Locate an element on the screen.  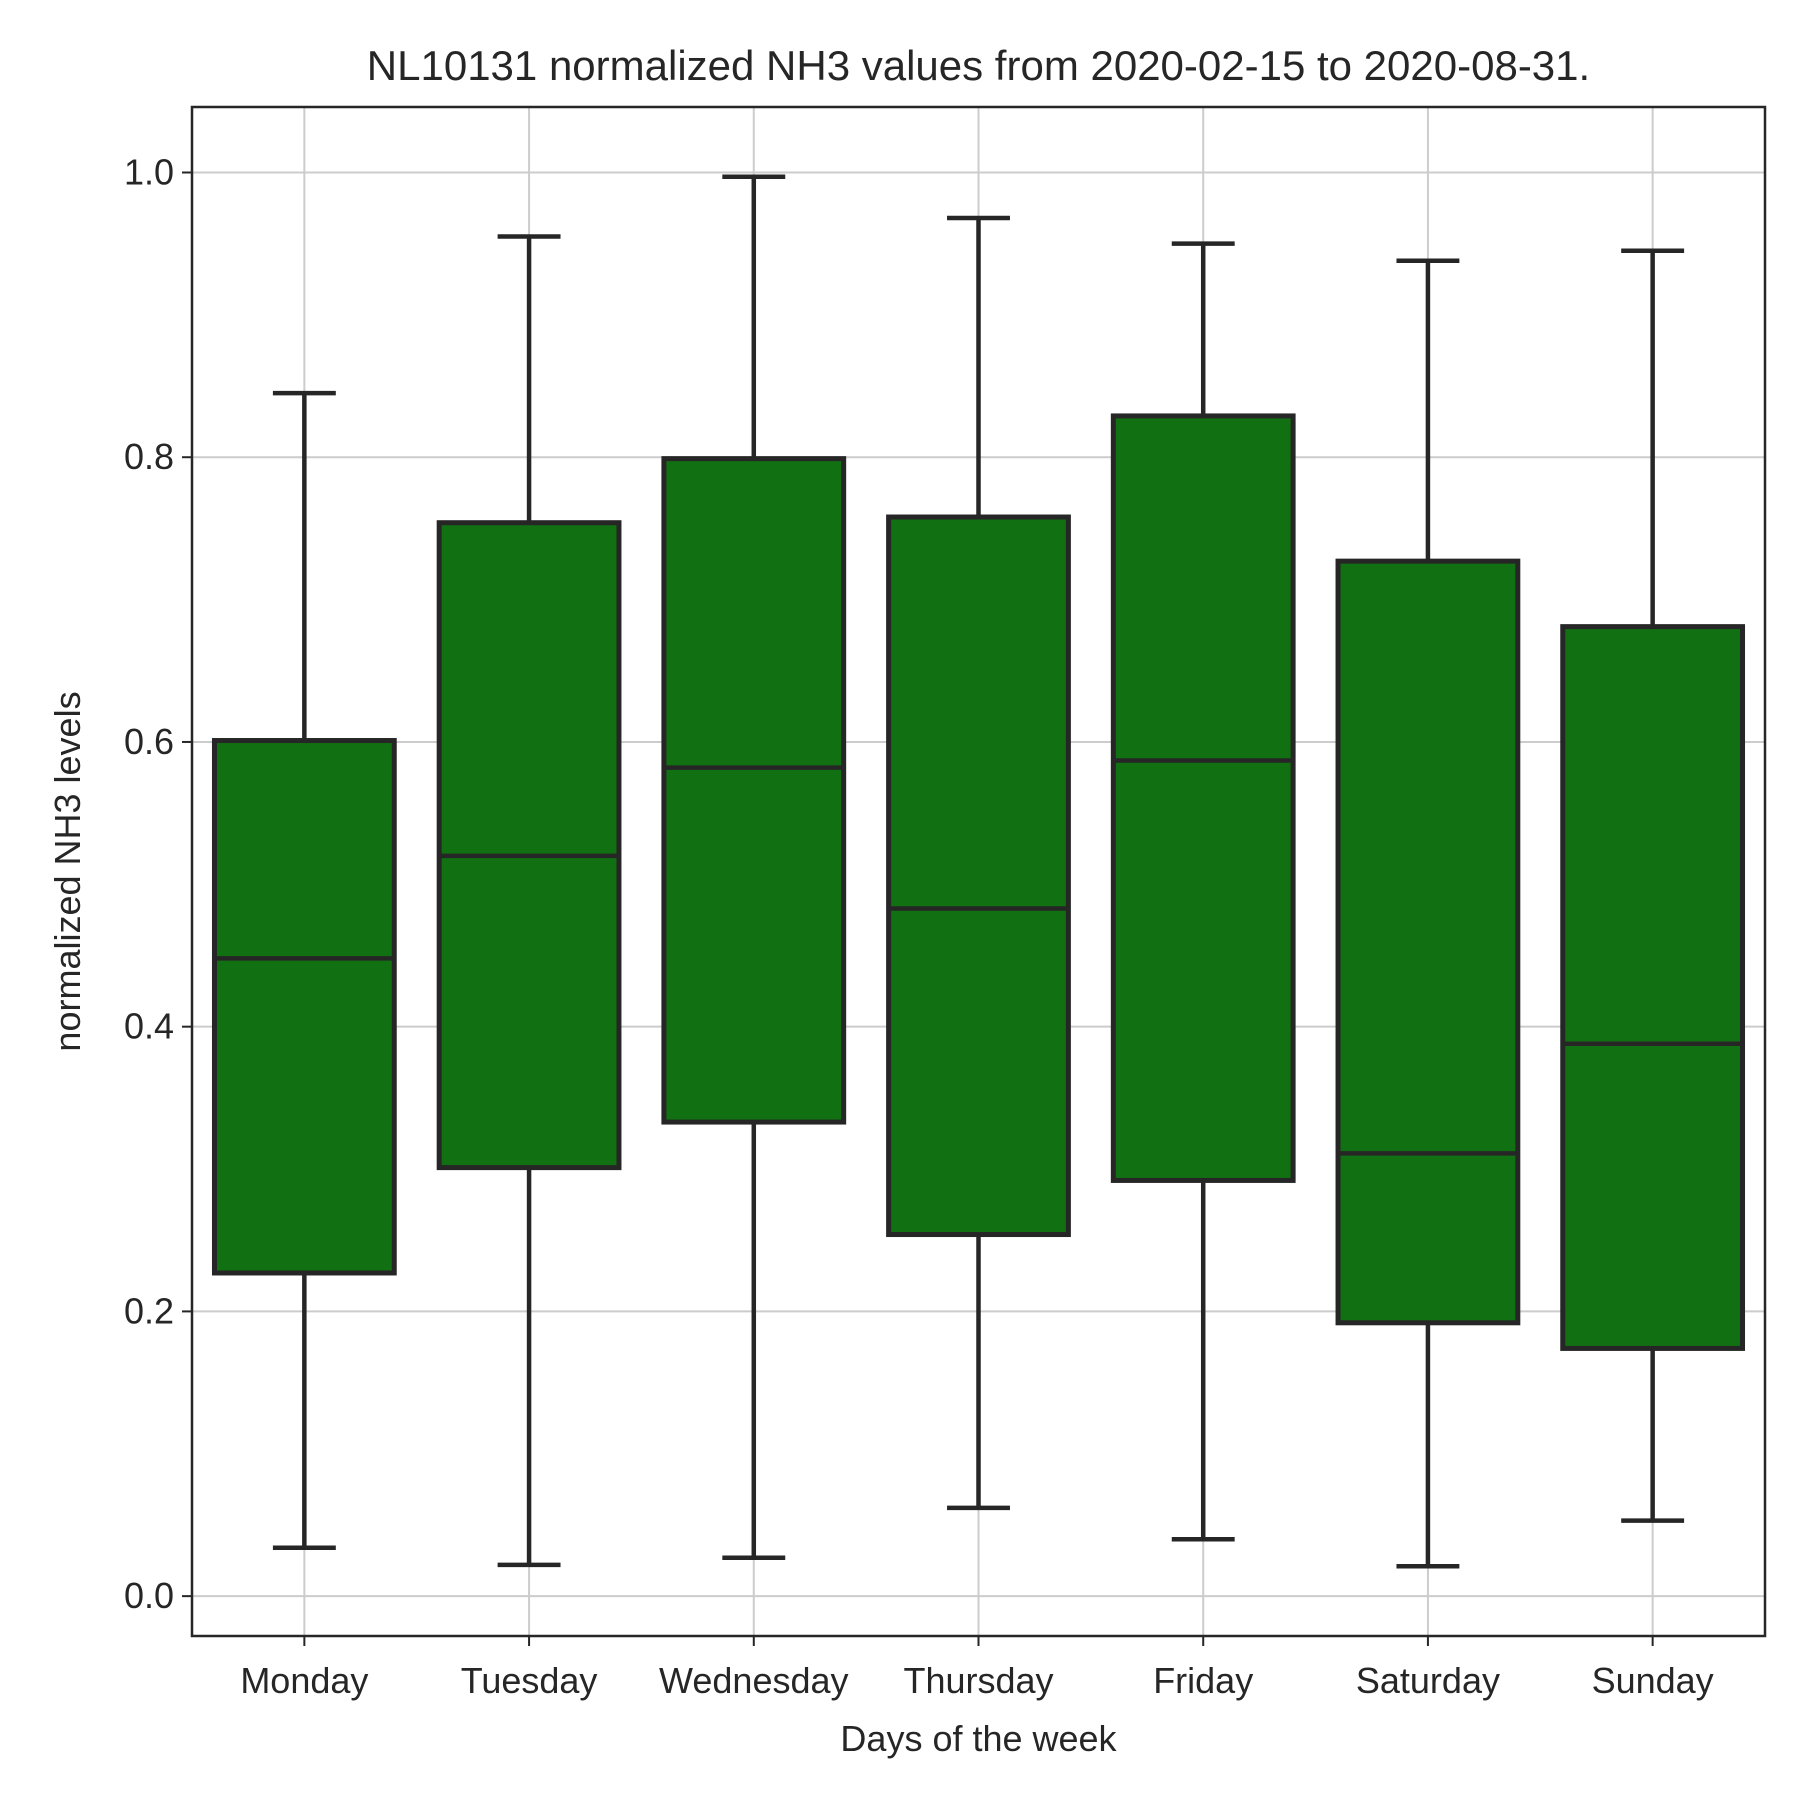
box-thursday is located at coordinates (978, 863).